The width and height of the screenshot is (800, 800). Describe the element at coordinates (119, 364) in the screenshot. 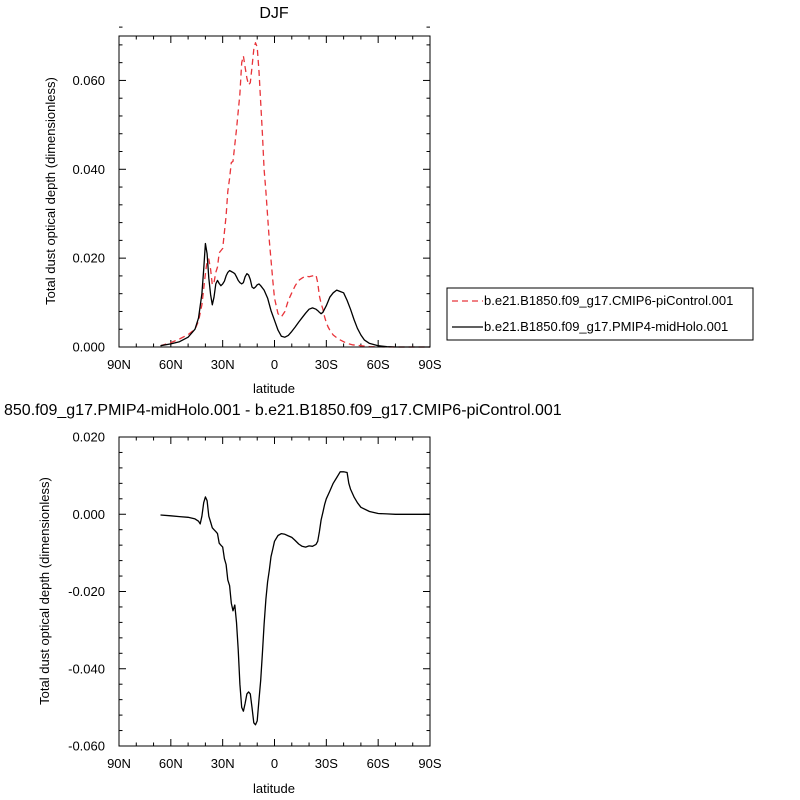

I see `top-x-tick-label: 90N` at that location.